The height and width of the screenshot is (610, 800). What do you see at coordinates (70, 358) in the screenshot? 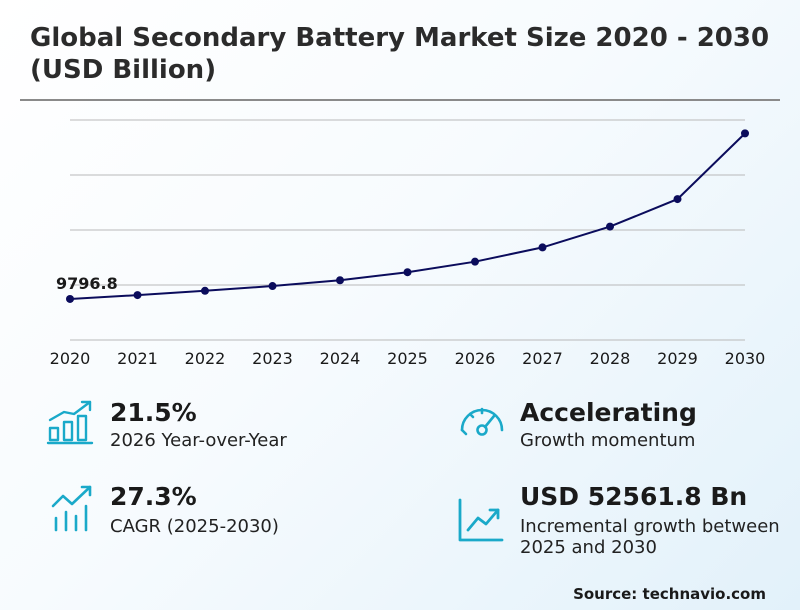
I see `x-tick-label: 2020` at bounding box center [70, 358].